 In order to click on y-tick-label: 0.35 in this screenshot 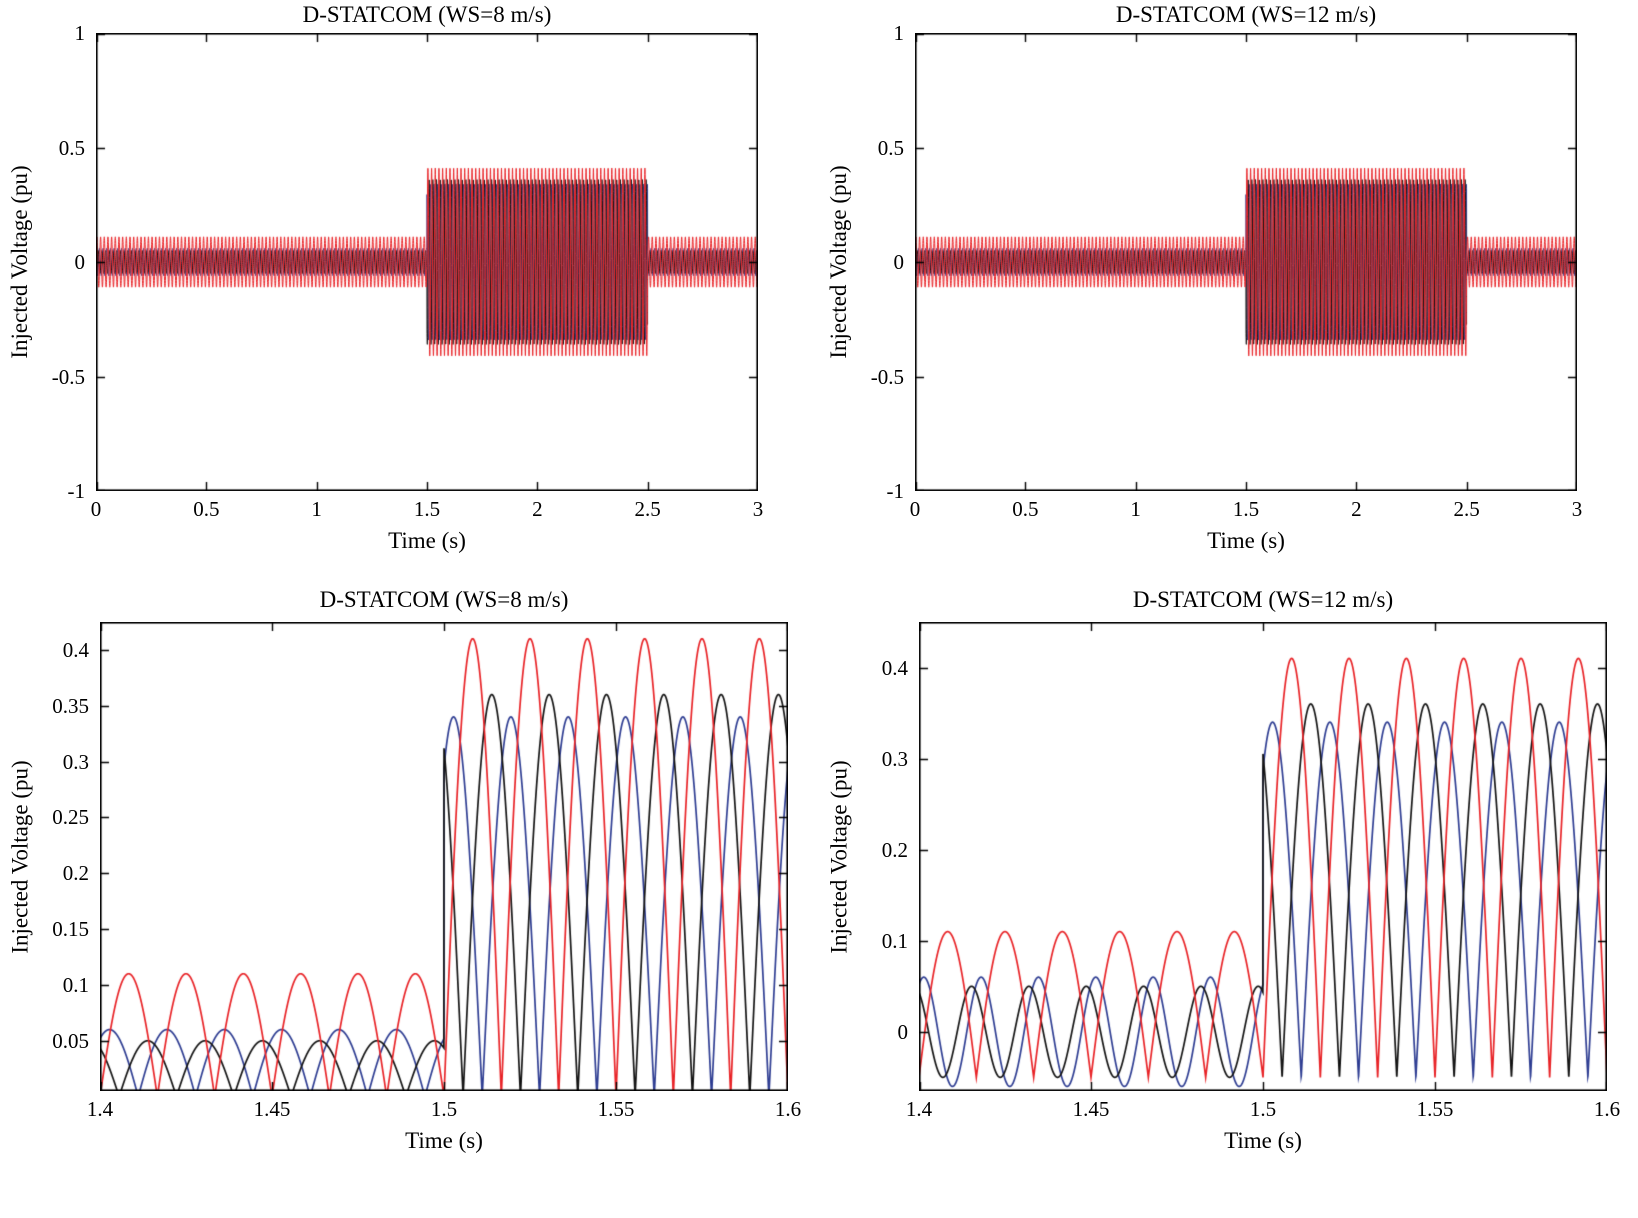, I will do `click(70, 705)`.